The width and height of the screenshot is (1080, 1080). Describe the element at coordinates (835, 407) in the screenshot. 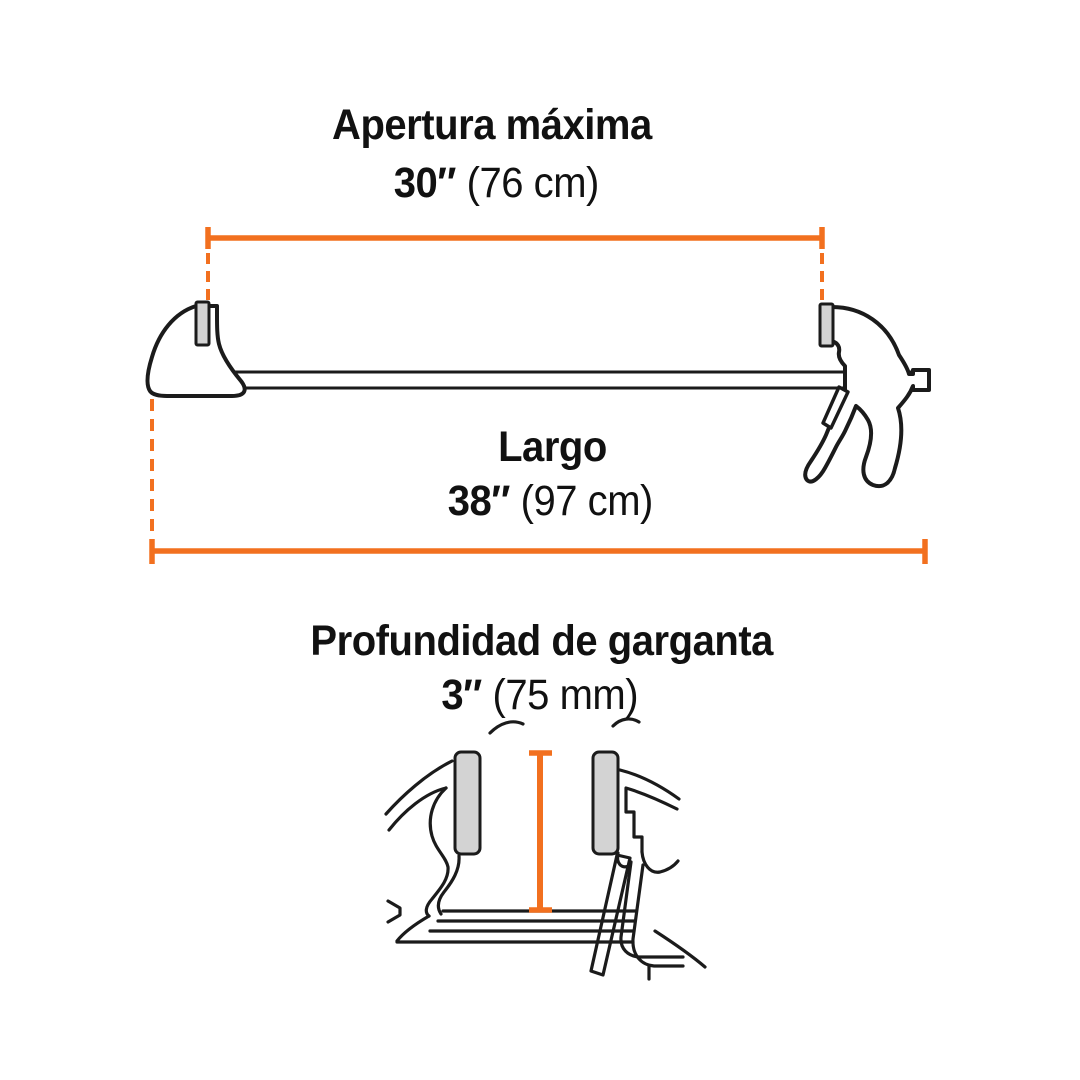

I see `trigger-lever` at that location.